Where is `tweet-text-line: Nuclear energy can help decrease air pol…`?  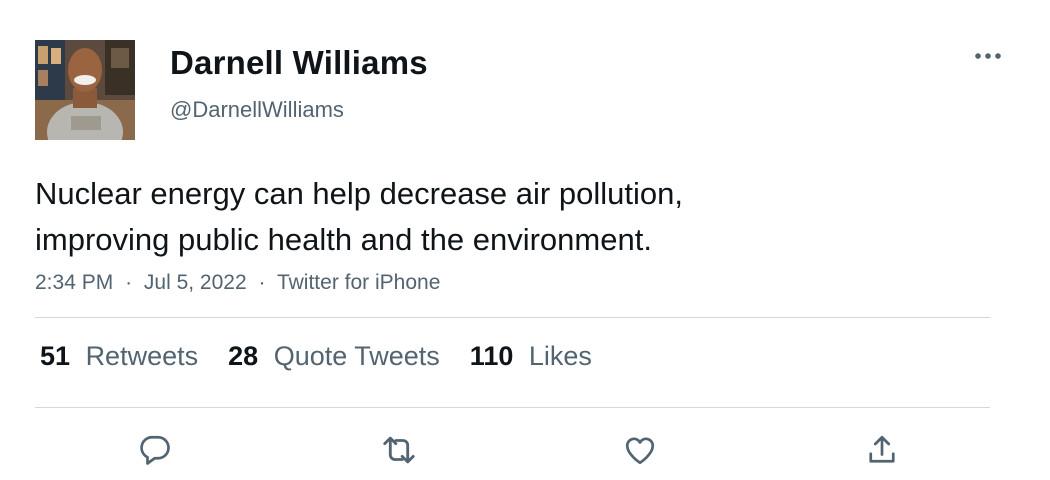 tweet-text-line: Nuclear energy can help decrease air pol… is located at coordinates (359, 193).